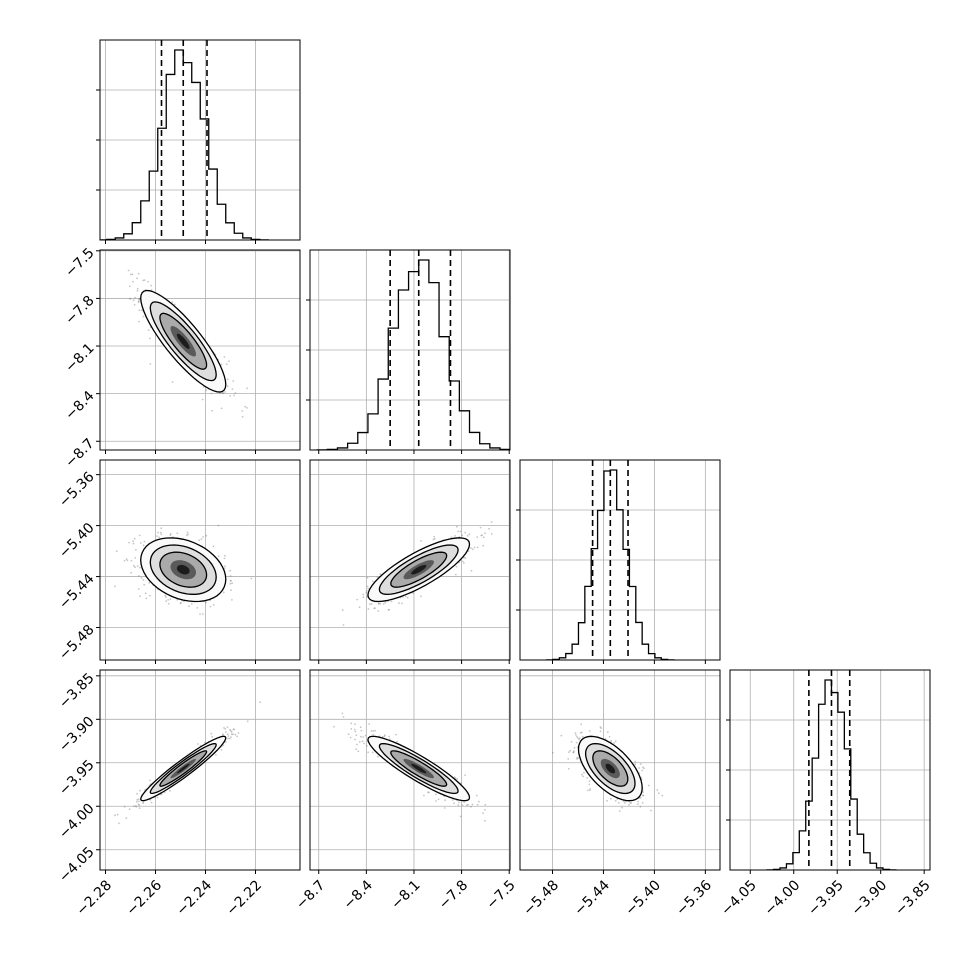  I want to click on density-fill, so click(419, 768).